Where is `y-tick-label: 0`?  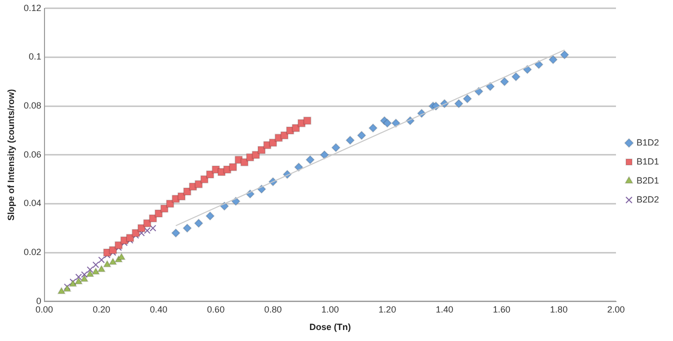 y-tick-label: 0 is located at coordinates (39, 301).